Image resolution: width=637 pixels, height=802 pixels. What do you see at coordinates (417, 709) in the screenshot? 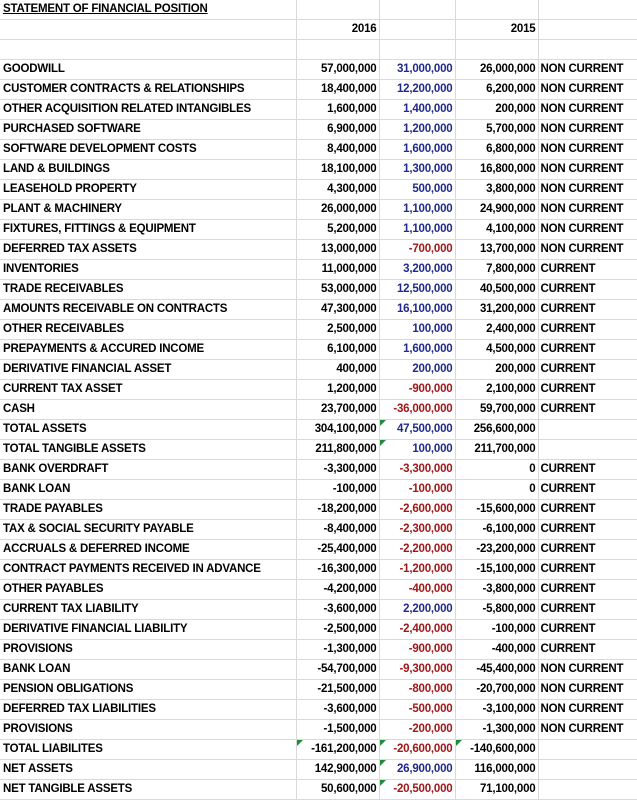
I see `change-cell: -500,000` at bounding box center [417, 709].